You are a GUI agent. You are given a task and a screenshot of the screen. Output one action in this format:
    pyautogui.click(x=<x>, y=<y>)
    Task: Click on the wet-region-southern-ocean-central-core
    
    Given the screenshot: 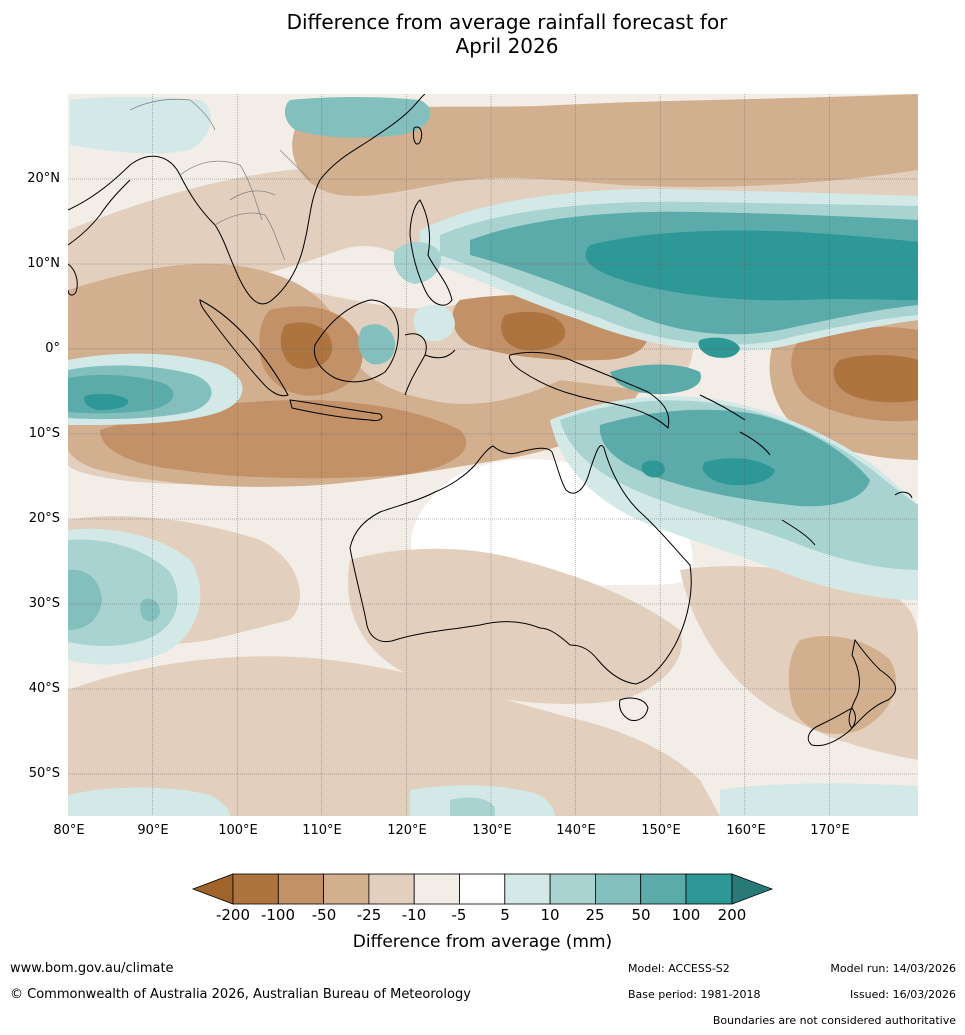 What is the action you would take?
    pyautogui.click(x=472, y=806)
    